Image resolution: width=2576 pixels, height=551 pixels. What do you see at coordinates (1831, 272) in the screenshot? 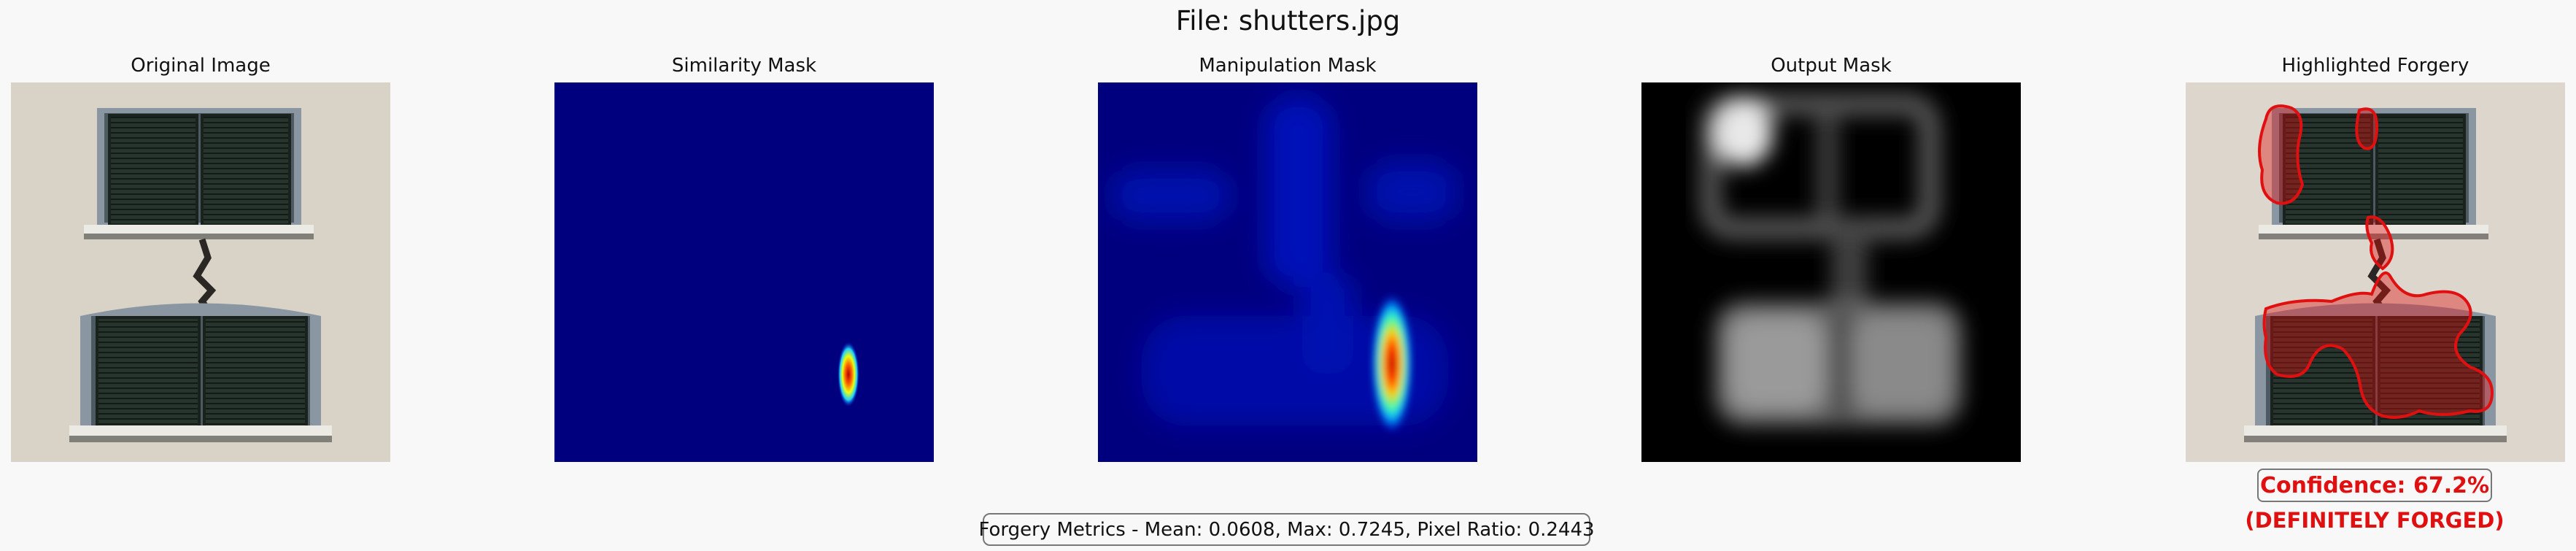
I see `output-mask-image` at bounding box center [1831, 272].